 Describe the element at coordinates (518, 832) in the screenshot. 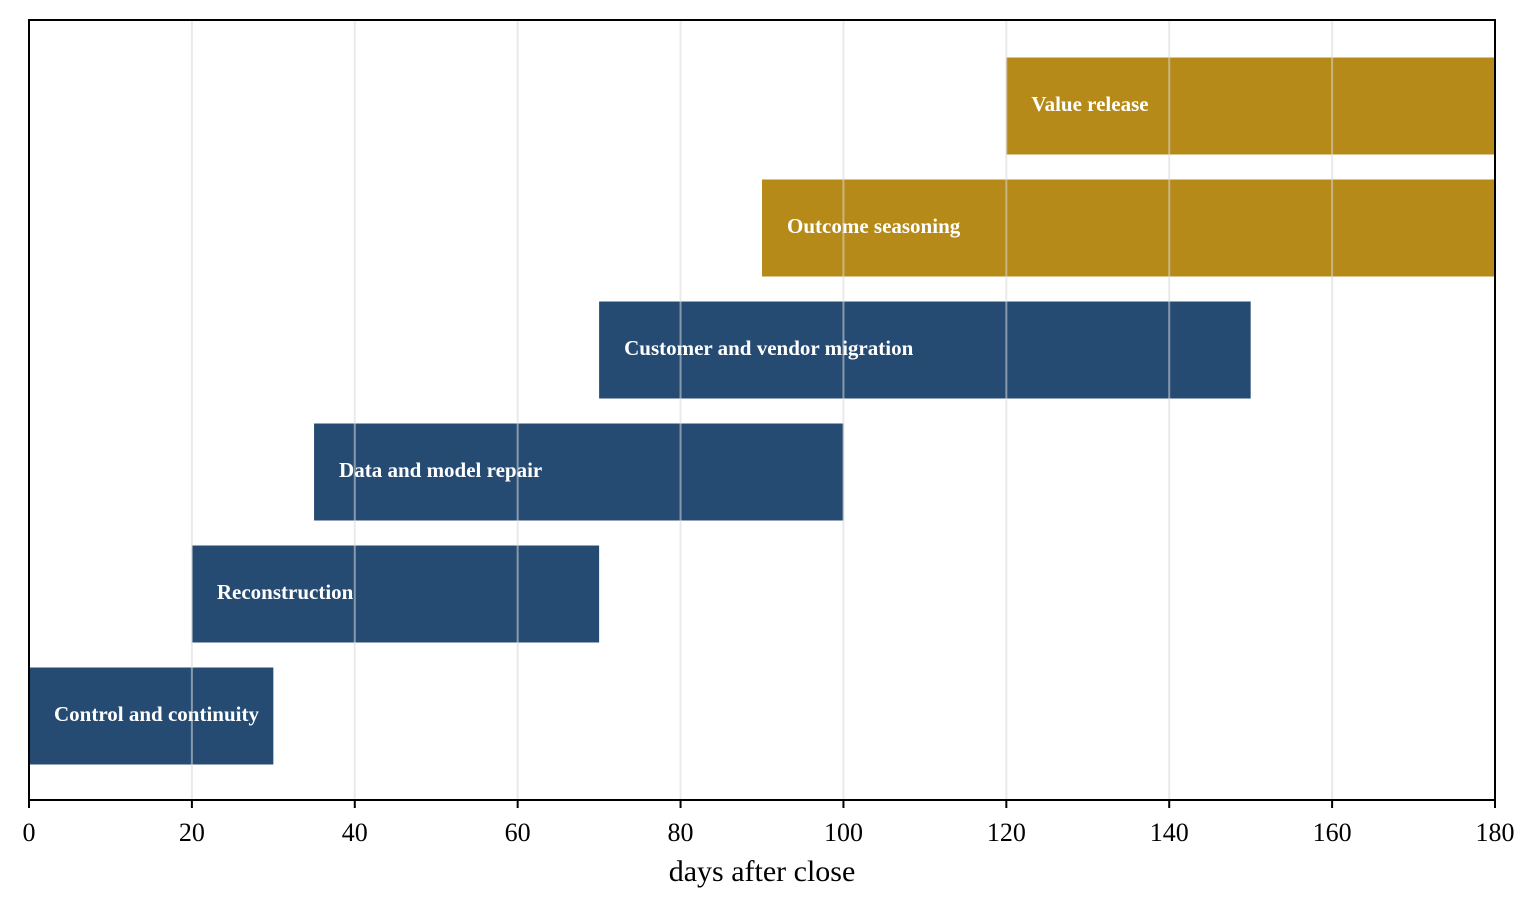

I see `x-tick-label-3: 60` at that location.